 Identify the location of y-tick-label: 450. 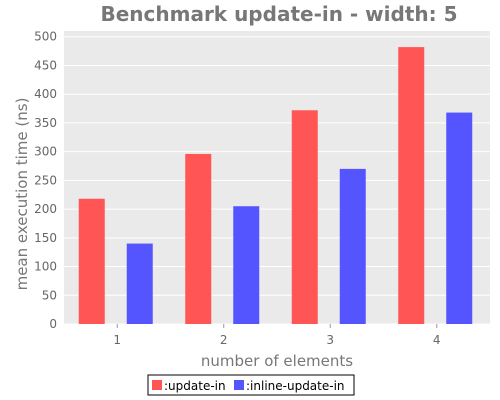
(45, 65).